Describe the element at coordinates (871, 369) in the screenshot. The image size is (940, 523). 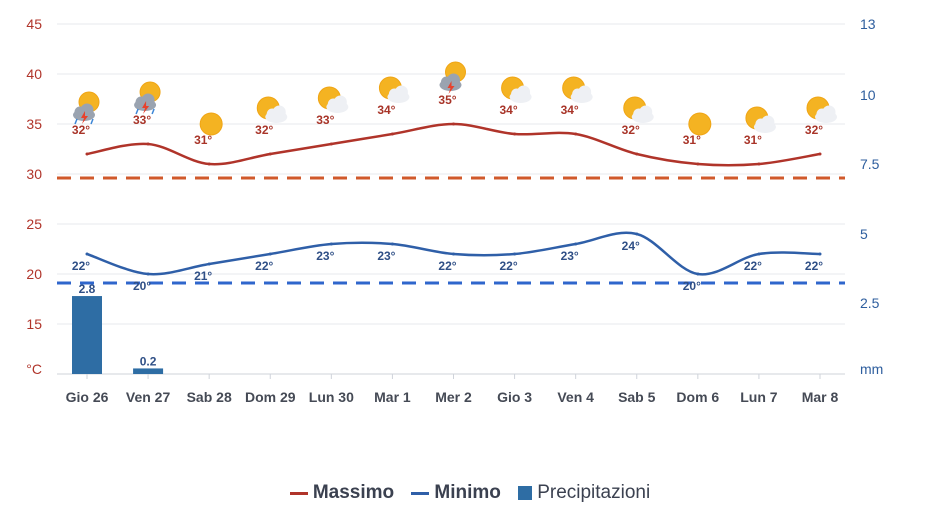
I see `y-right-unit-label: mm` at that location.